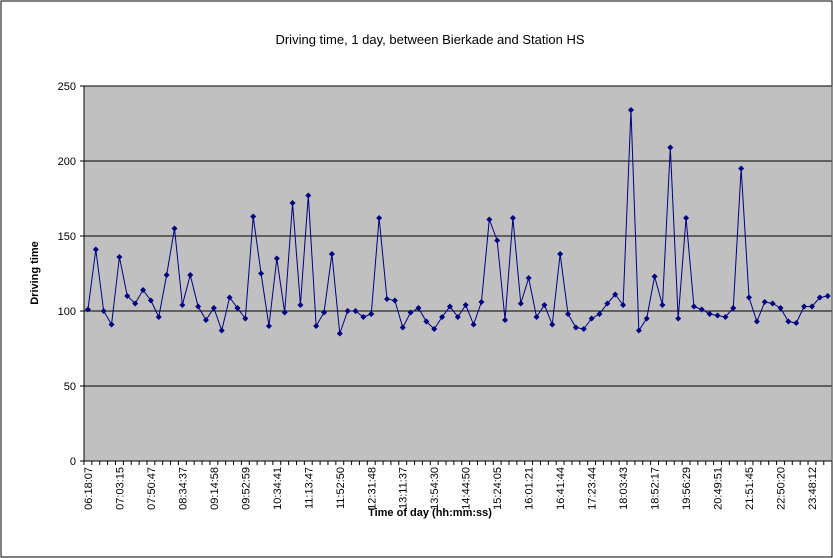 This screenshot has width=833, height=558. I want to click on x-tick-label: 07:03:15, so click(120, 488).